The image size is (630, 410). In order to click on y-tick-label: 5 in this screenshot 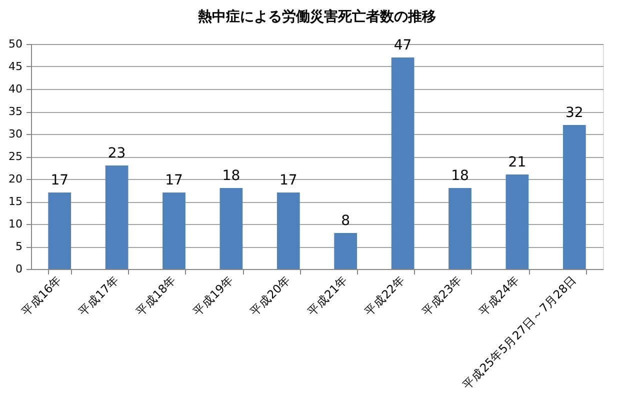, I will do `click(19, 246)`.